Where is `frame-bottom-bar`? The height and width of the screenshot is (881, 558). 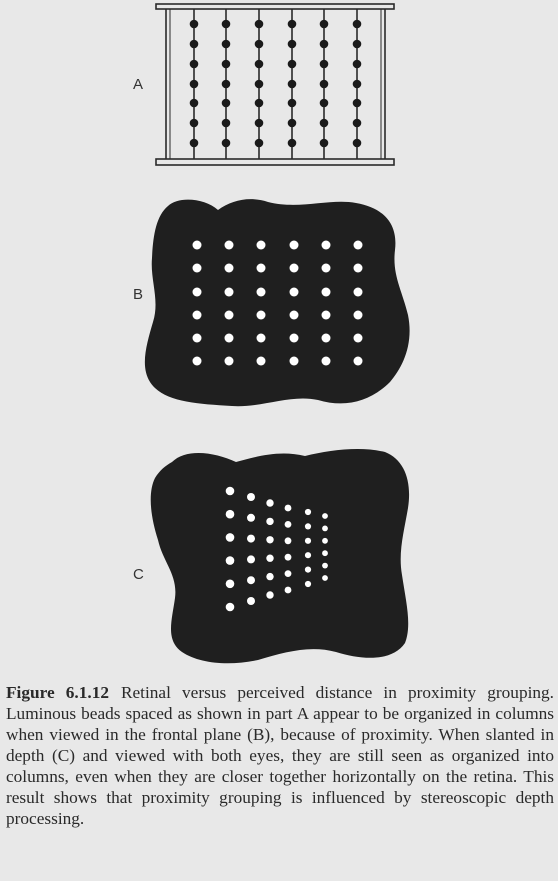 frame-bottom-bar is located at coordinates (275, 162).